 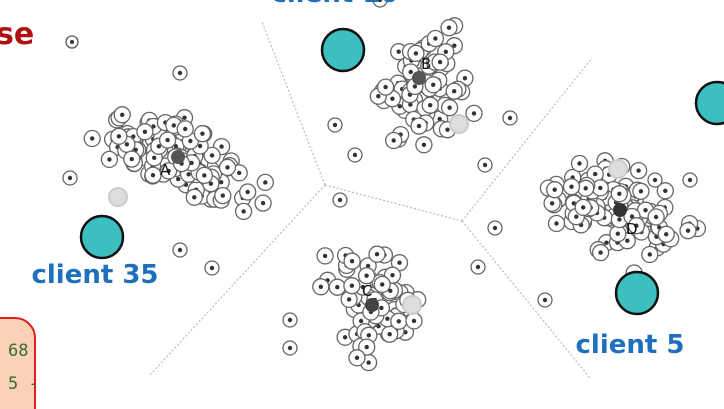 What do you see at coordinates (72, 42) in the screenshot?
I see `point` at bounding box center [72, 42].